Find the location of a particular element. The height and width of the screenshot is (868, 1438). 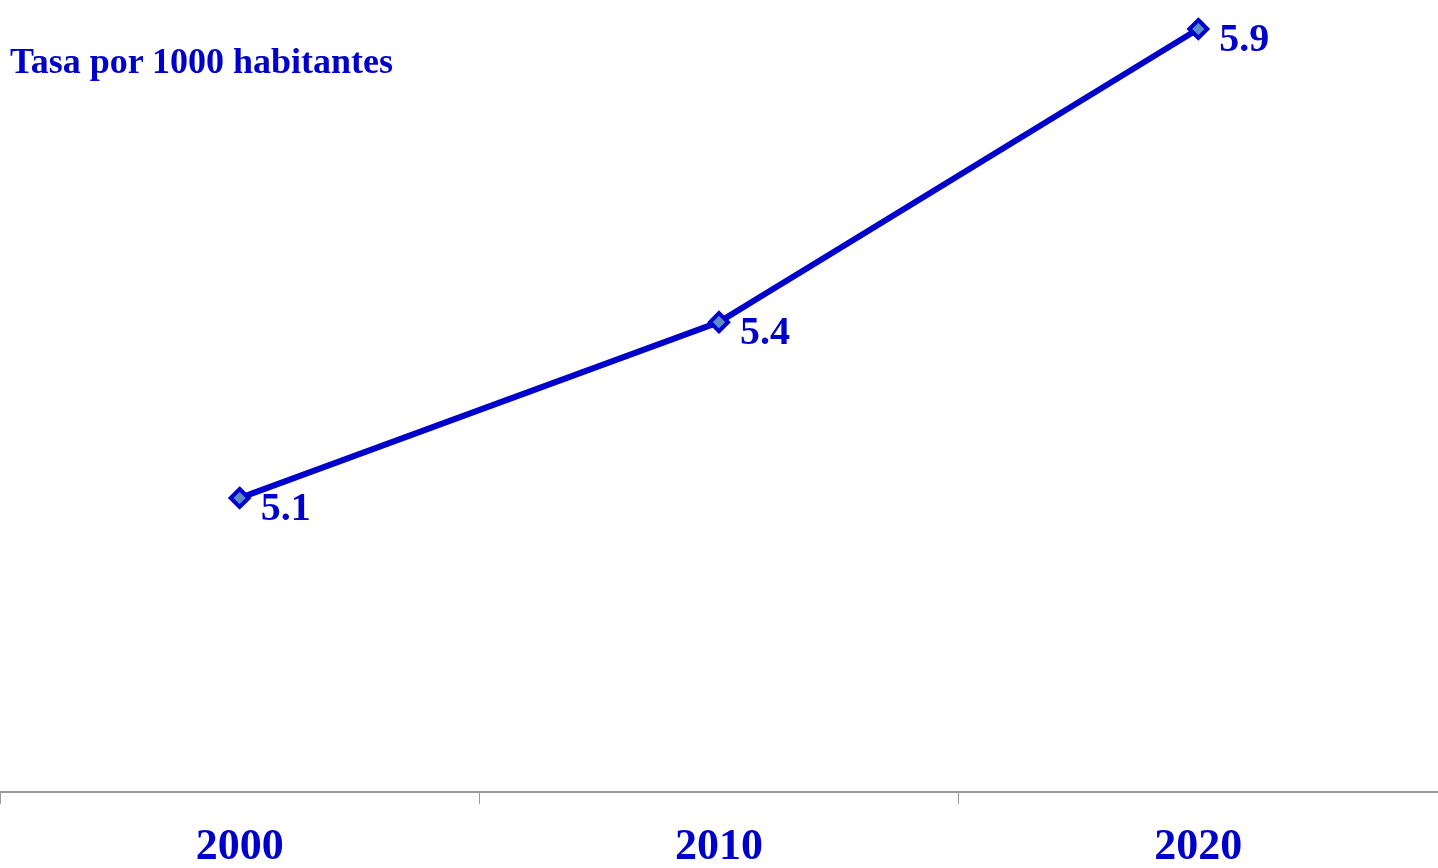

y-axis-title: Tasa por 1000 habitantes is located at coordinates (202, 61).